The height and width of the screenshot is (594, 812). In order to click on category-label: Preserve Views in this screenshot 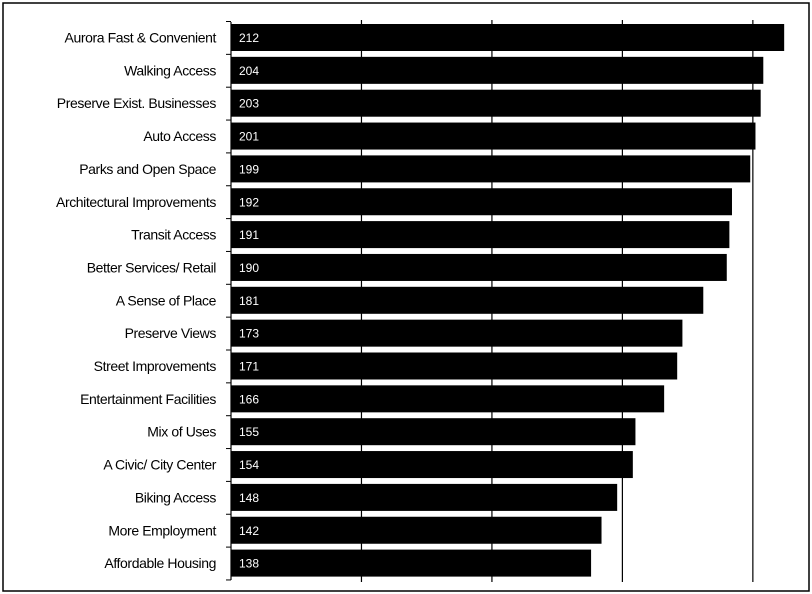, I will do `click(171, 333)`.